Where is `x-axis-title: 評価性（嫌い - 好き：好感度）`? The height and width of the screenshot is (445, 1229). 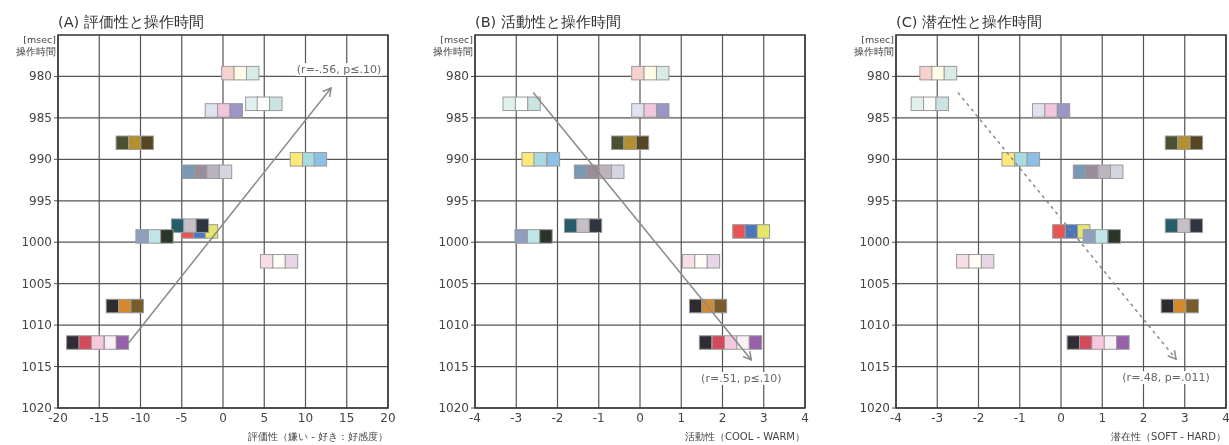
x-axis-title: 評価性（嫌い - 好き：好感度） is located at coordinates (318, 436).